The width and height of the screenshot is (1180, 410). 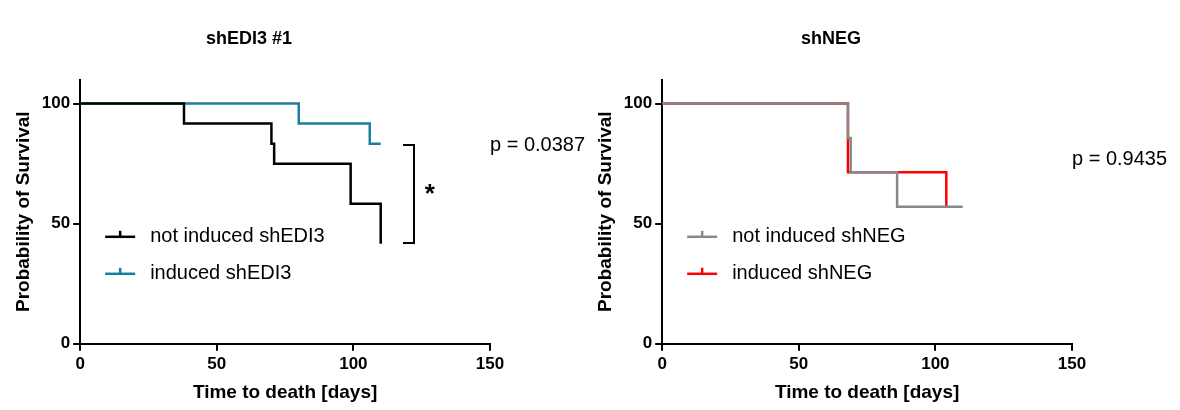 What do you see at coordinates (429, 193) in the screenshot?
I see `annotation: *` at bounding box center [429, 193].